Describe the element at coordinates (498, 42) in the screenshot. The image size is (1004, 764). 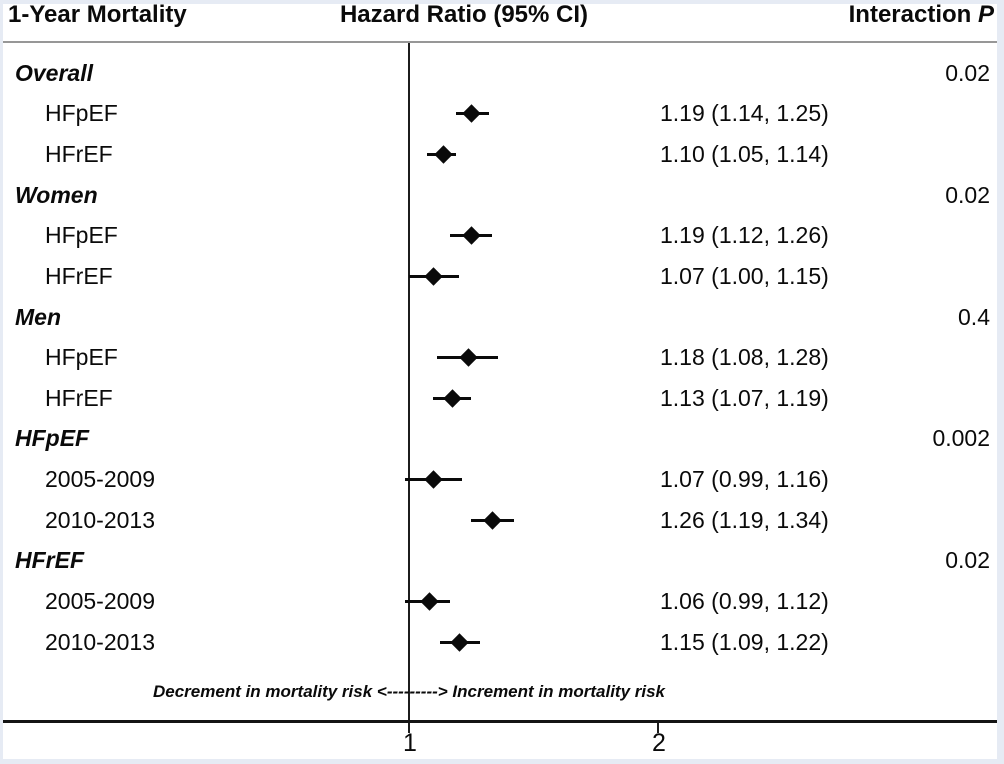
I see `header-separator-line` at that location.